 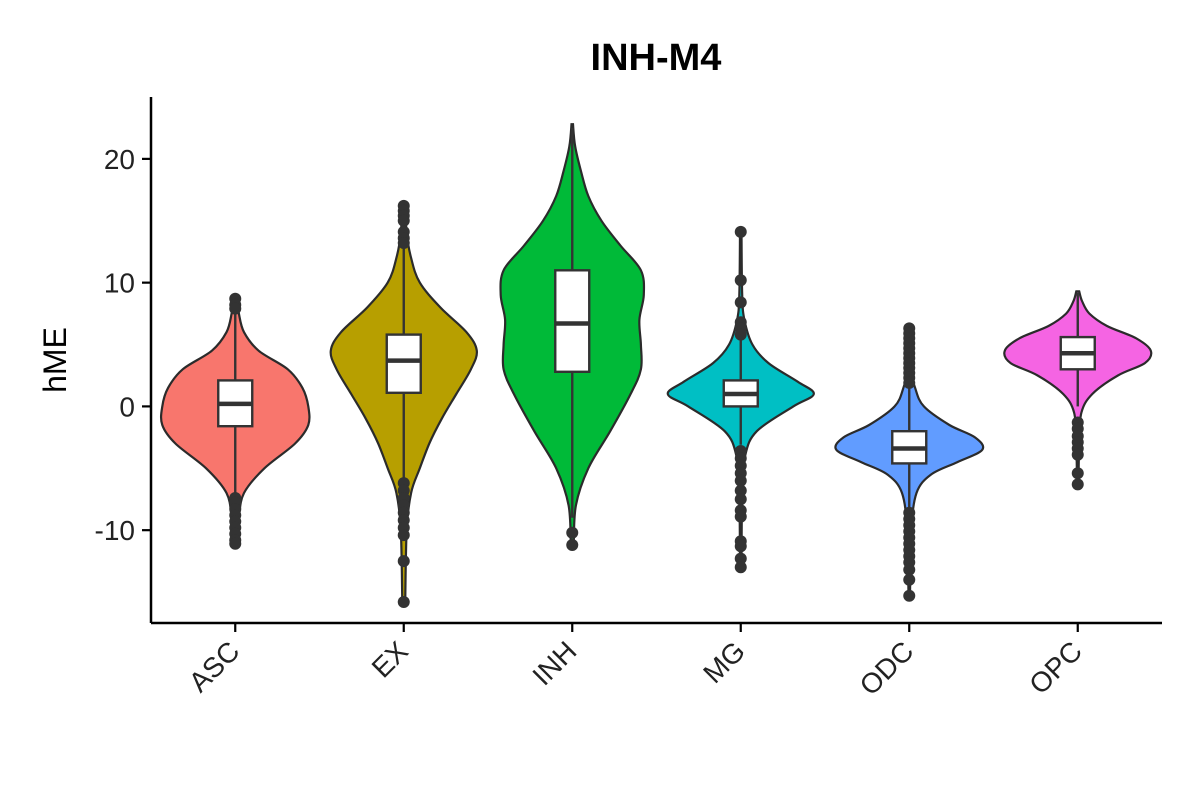 What do you see at coordinates (554, 663) in the screenshot?
I see `x-tick-label-inh: INH` at bounding box center [554, 663].